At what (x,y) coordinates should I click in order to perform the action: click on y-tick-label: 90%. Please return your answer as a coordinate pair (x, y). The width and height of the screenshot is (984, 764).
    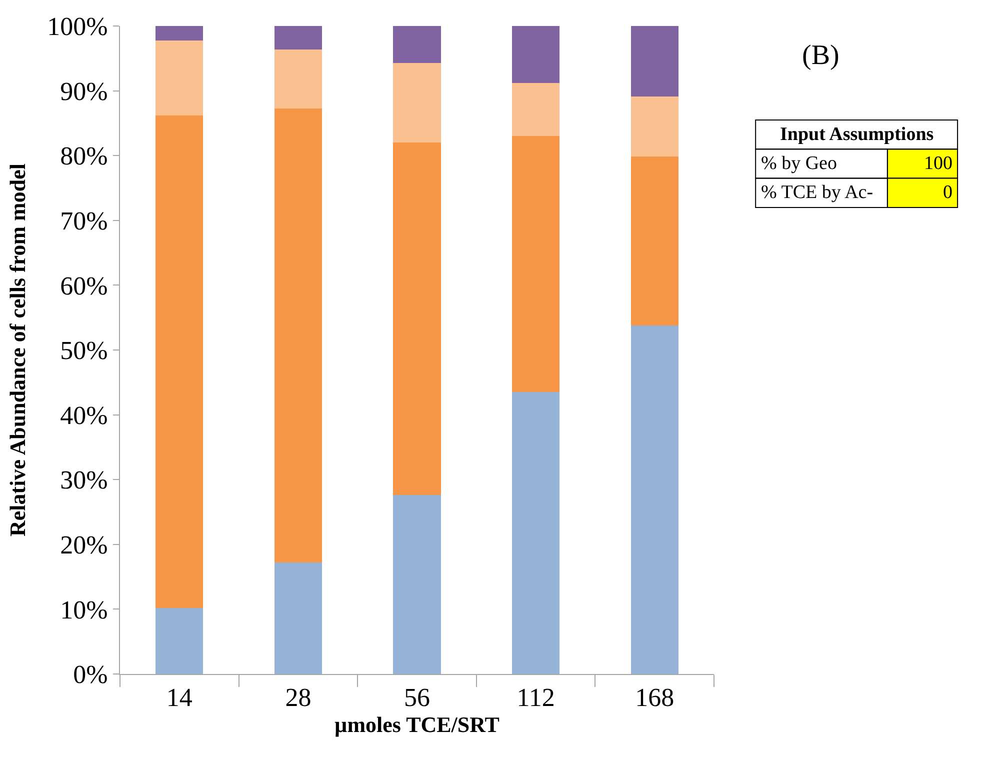
    Looking at the image, I should click on (84, 91).